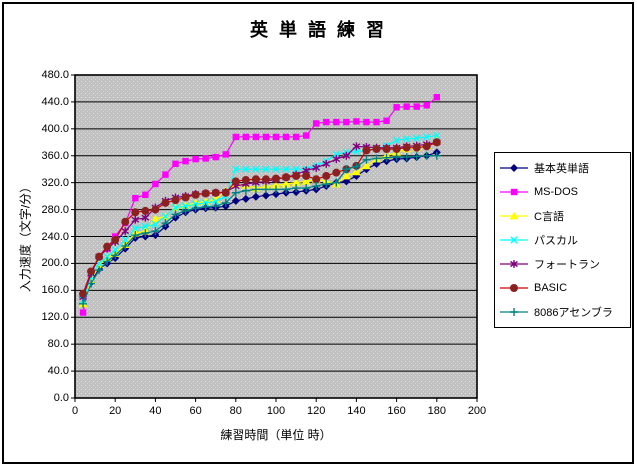 This screenshot has height=467, width=637. Describe the element at coordinates (115, 411) in the screenshot. I see `x-tick-label: 20` at that location.